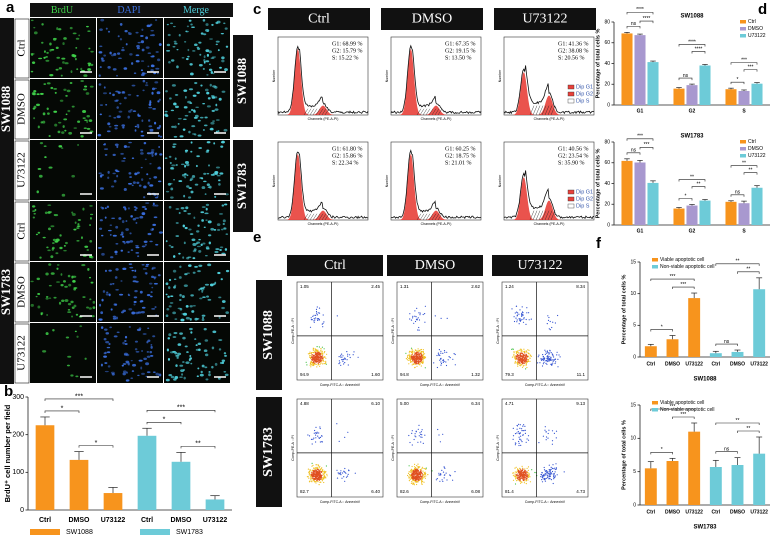  Describe the element at coordinates (79, 532) in the screenshot. I see `legend-label: SW1088` at that location.